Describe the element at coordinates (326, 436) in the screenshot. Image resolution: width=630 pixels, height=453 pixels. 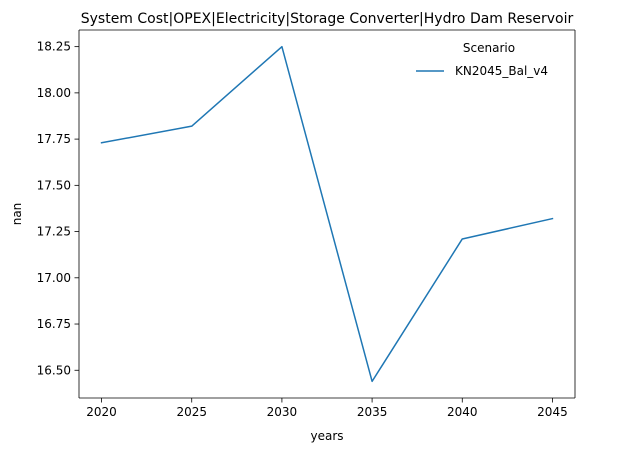
I see `x-axis-label: years` at that location.